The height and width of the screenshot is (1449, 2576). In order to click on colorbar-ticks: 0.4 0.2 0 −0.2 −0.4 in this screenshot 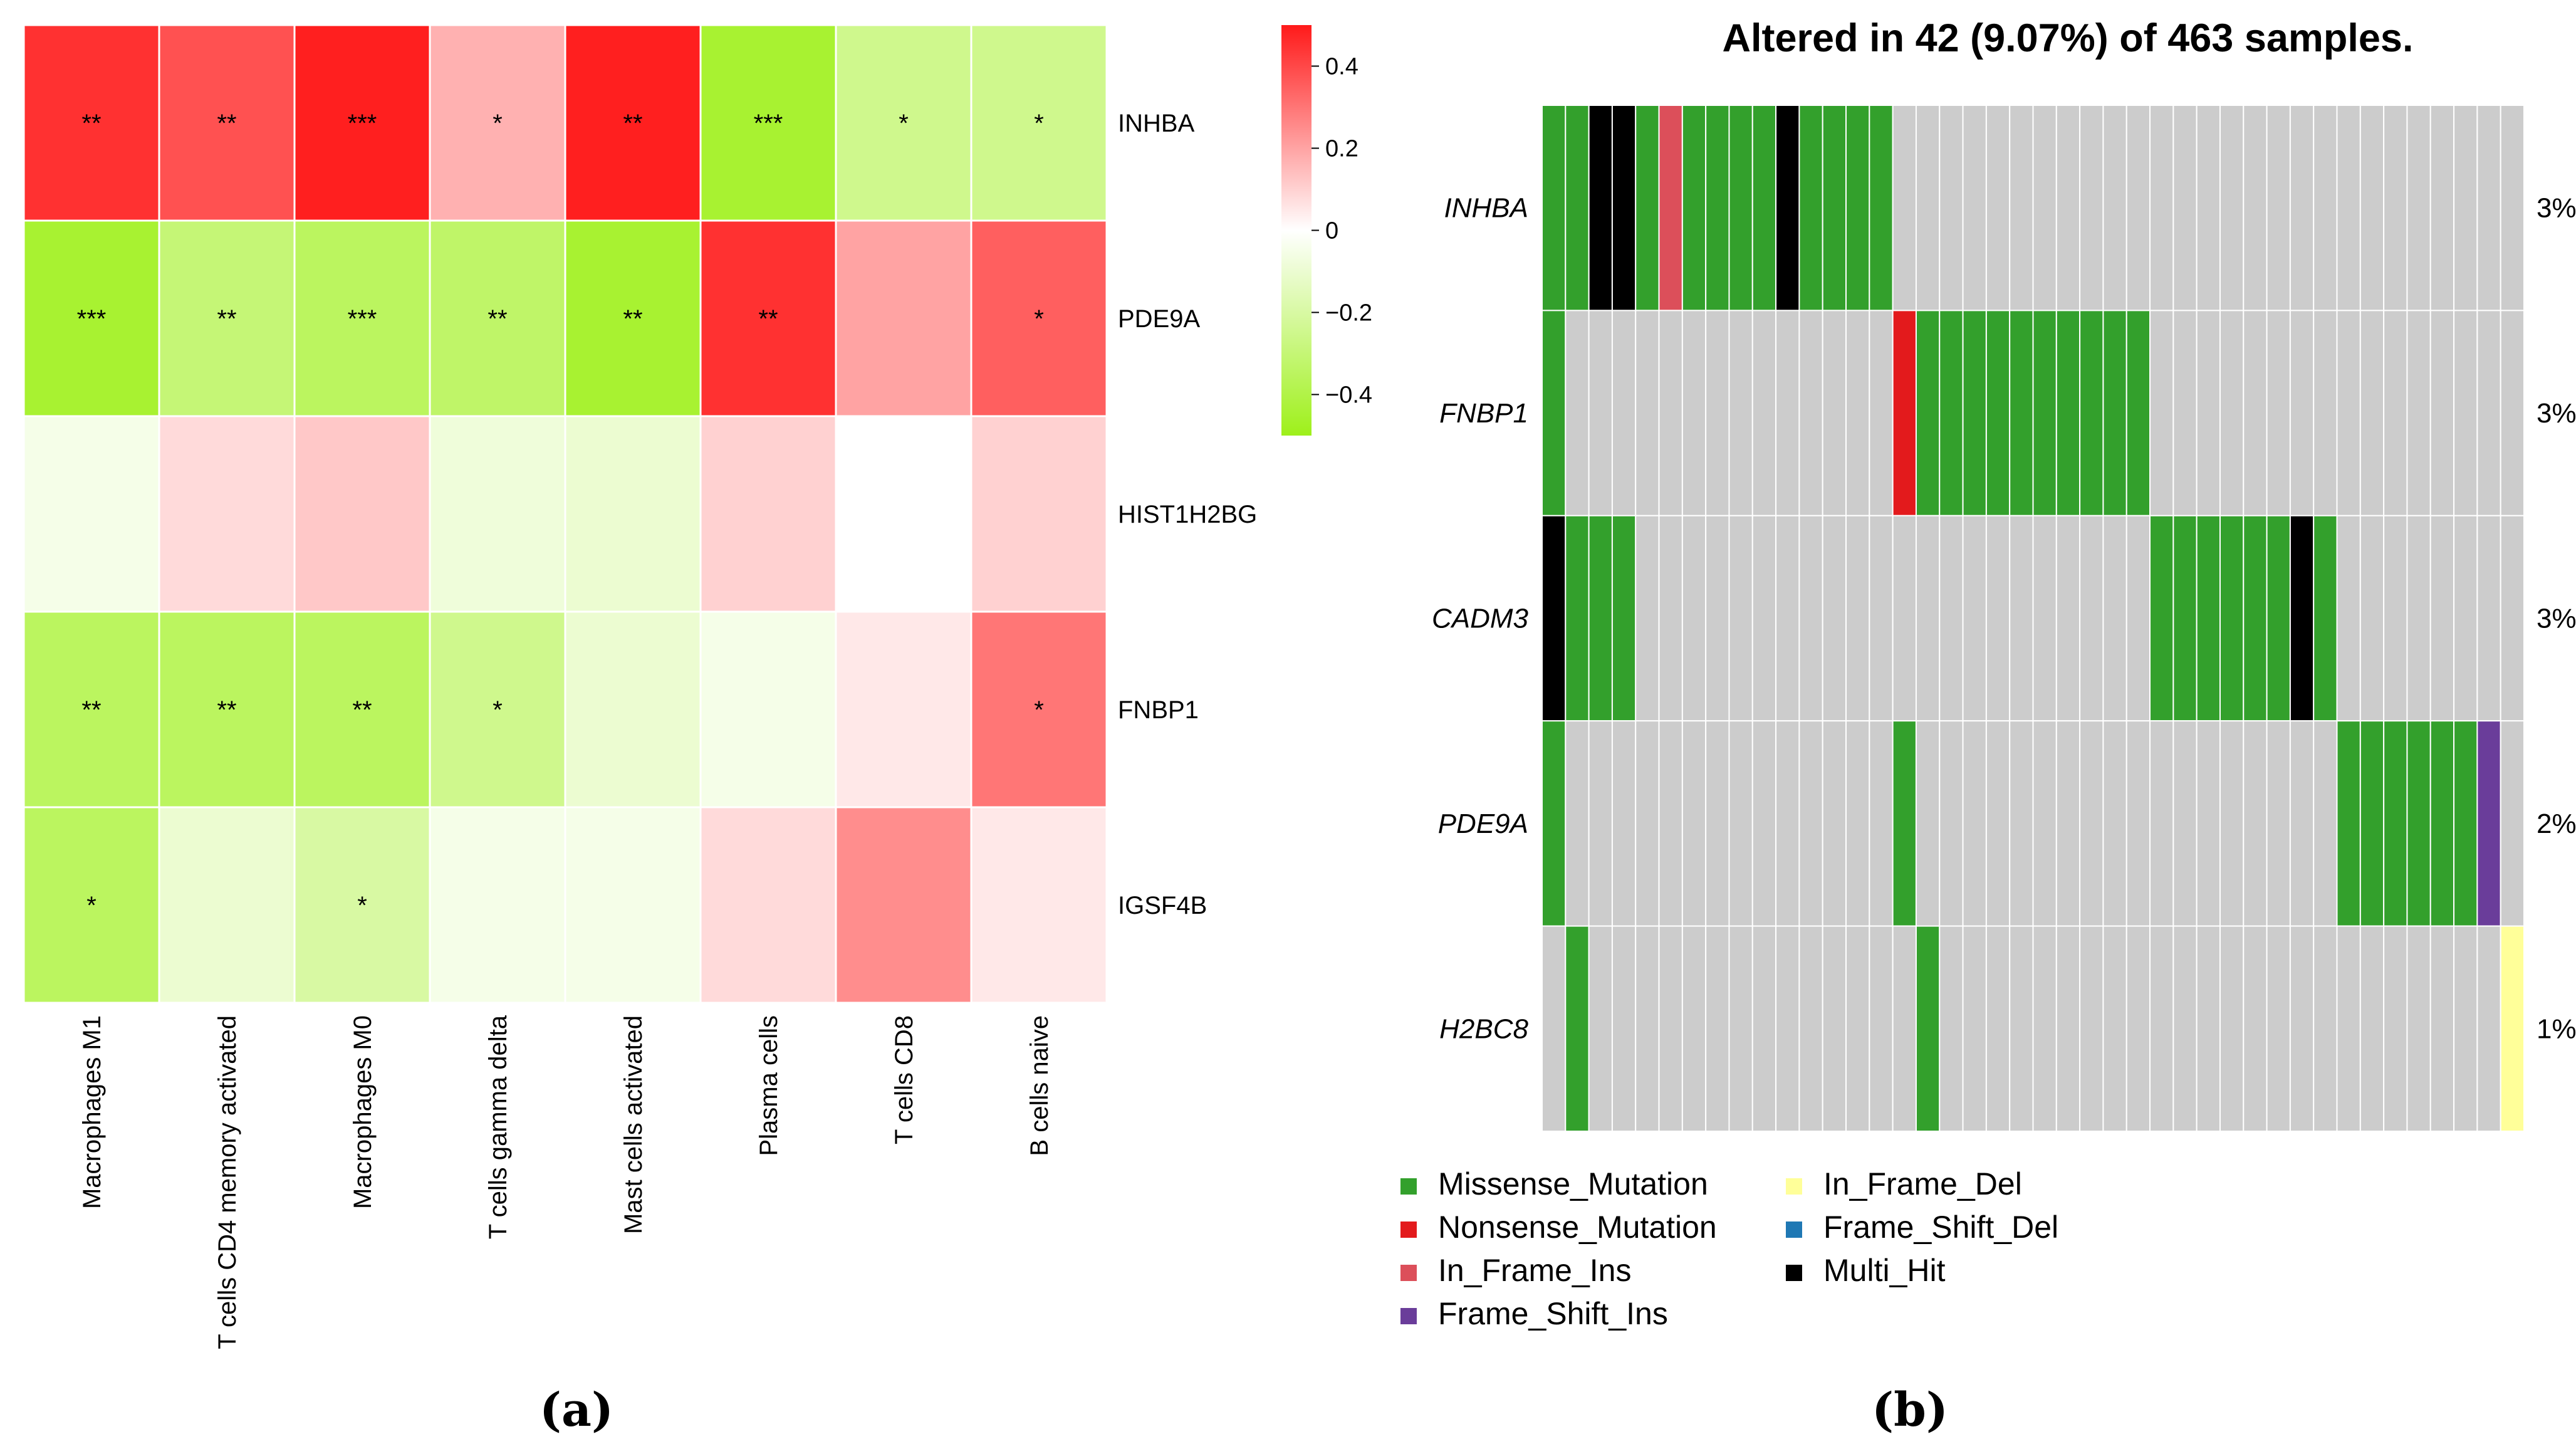, I will do `click(1341, 231)`.